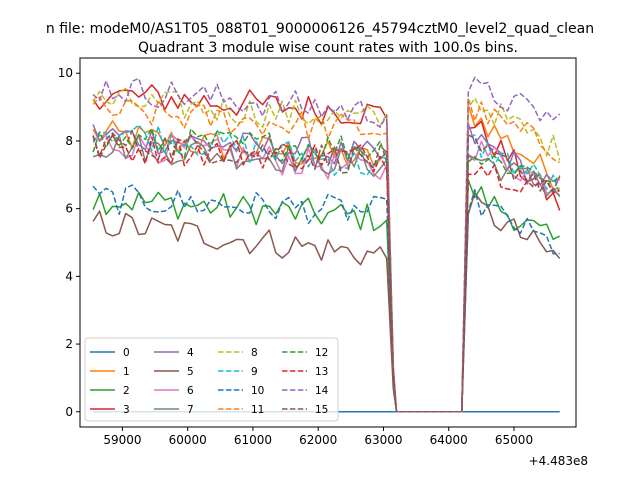  I want to click on x-tick-label: 61000, so click(253, 440).